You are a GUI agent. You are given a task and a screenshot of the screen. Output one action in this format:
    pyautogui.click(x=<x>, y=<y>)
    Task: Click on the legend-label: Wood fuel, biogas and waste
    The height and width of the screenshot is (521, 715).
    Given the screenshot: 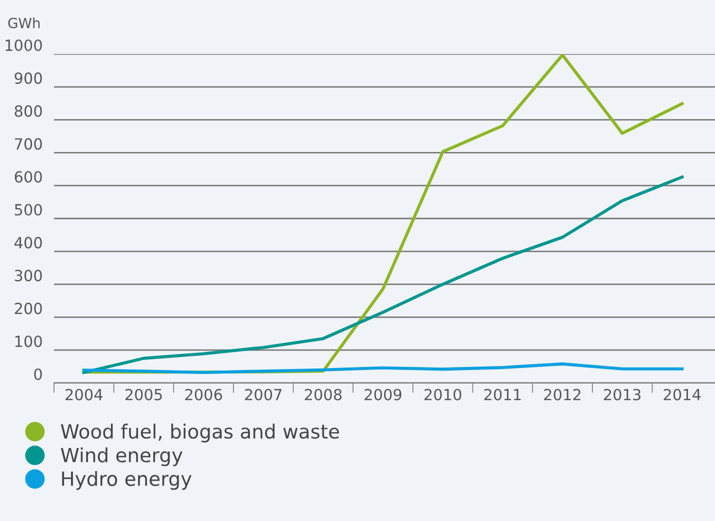 What is the action you would take?
    pyautogui.click(x=199, y=433)
    